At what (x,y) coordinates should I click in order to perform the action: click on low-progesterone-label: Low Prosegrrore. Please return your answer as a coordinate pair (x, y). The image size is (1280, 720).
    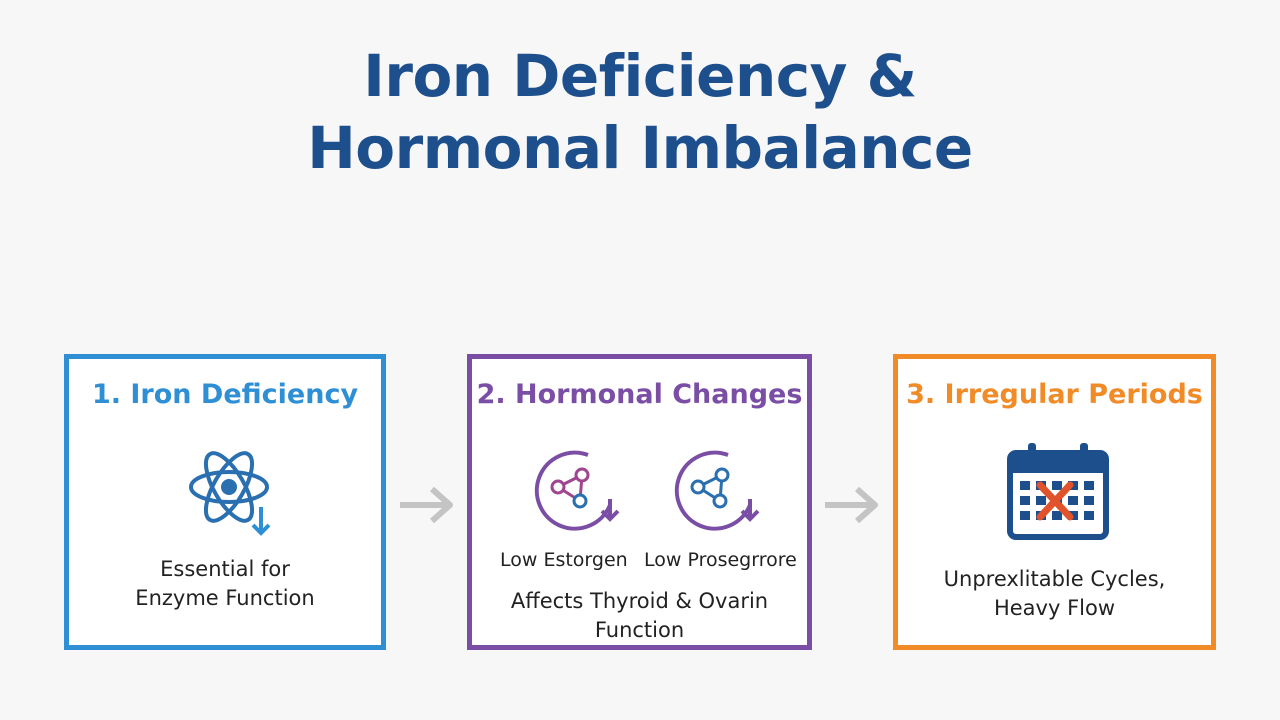
    Looking at the image, I should click on (720, 560).